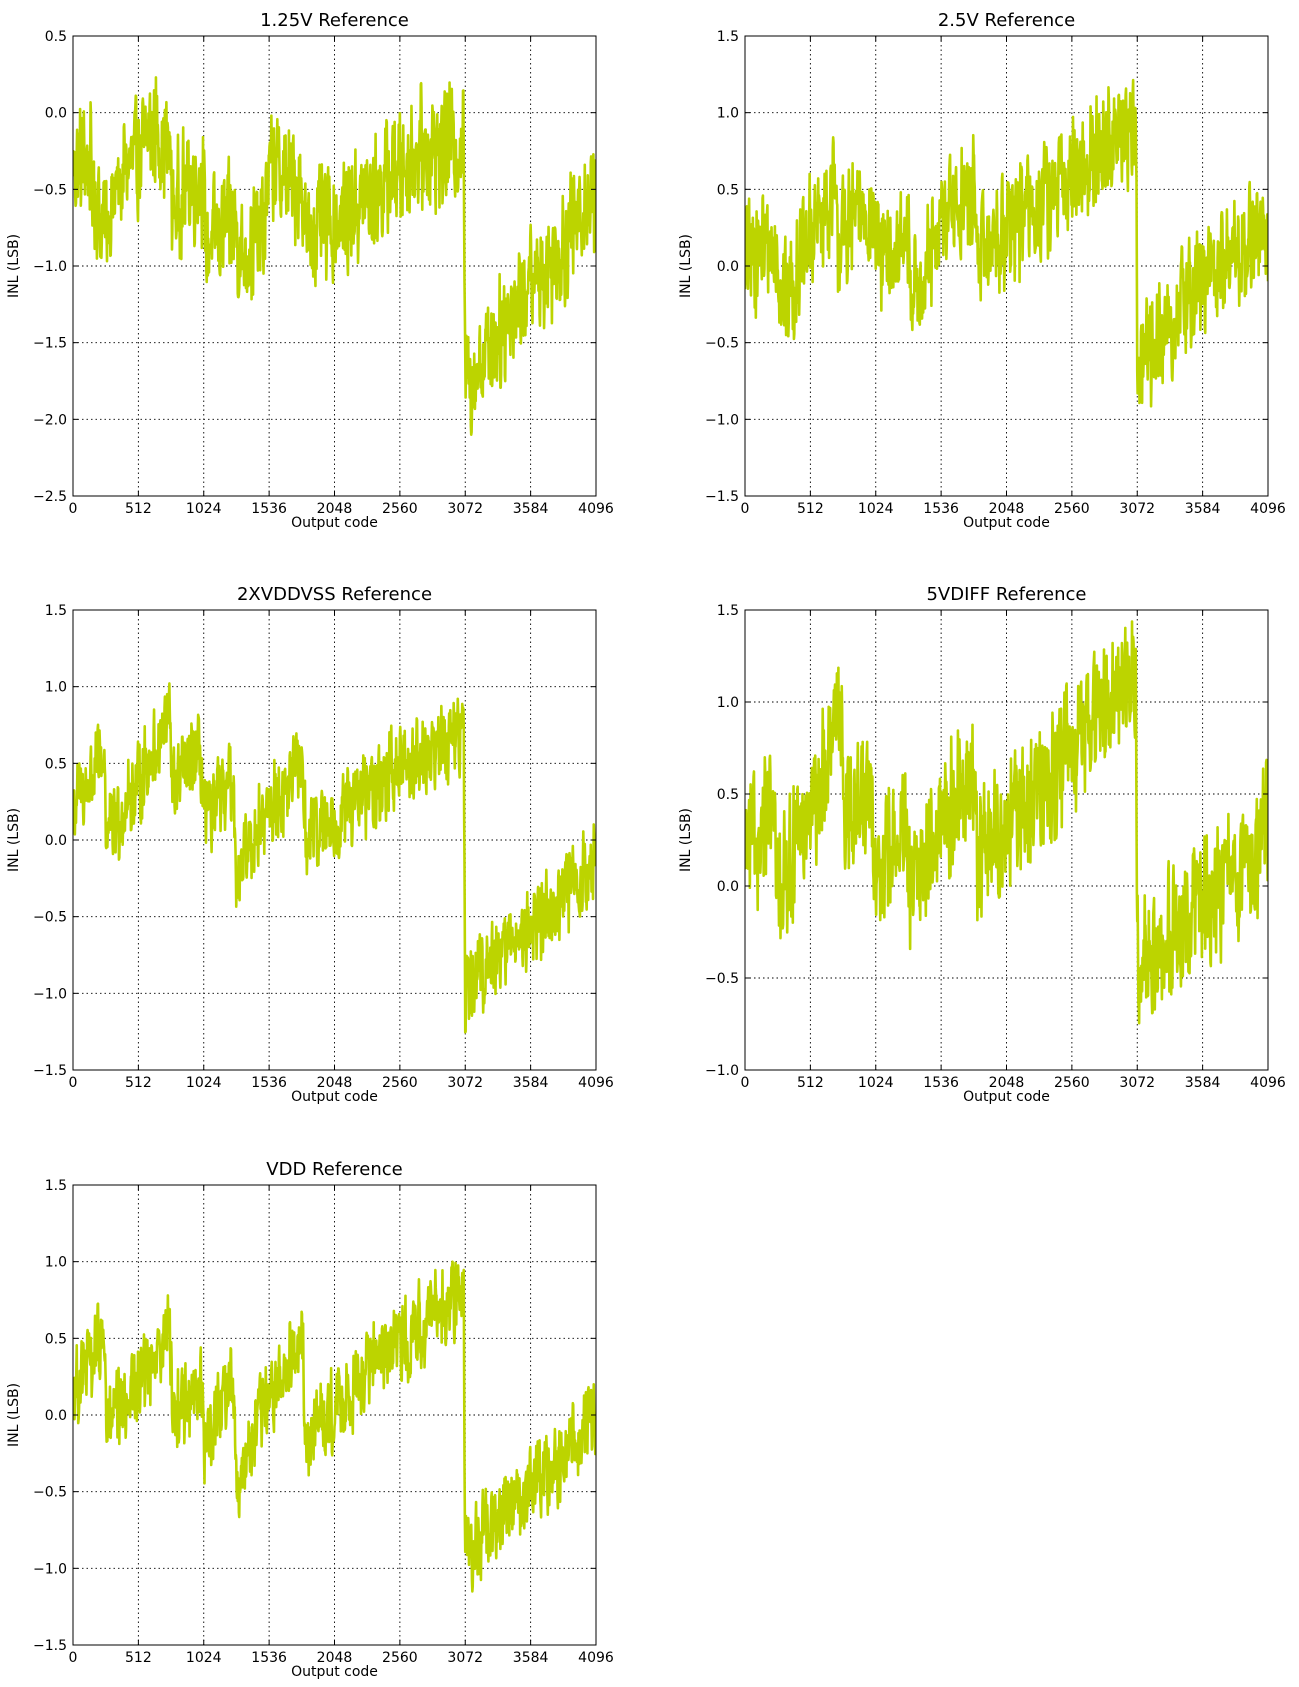  What do you see at coordinates (334, 1169) in the screenshot?
I see `chart-title: VDD Reference` at bounding box center [334, 1169].